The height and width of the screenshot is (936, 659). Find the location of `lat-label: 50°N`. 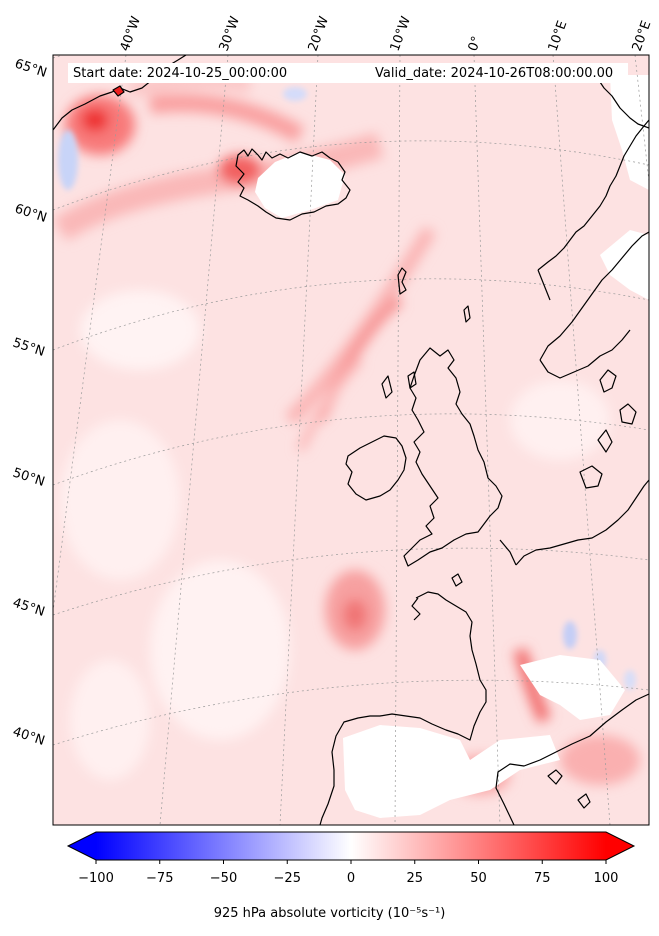

lat-label: 50°N is located at coordinates (29, 478).